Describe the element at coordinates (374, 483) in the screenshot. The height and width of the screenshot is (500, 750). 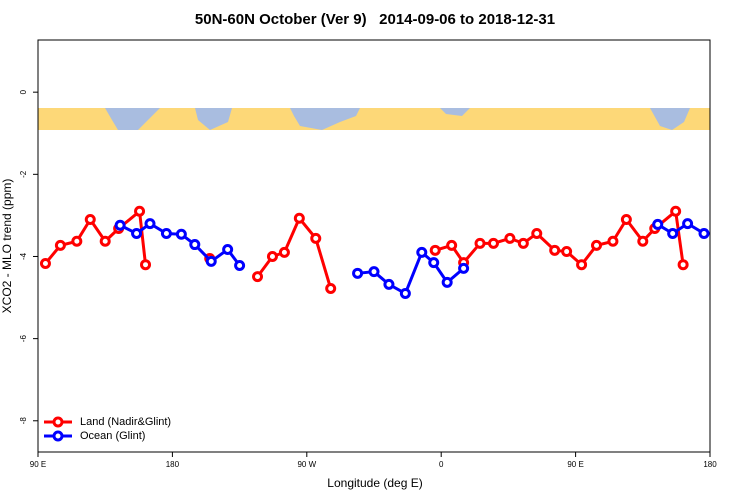
I see `x-axis-label: Longitude (deg E)` at that location.